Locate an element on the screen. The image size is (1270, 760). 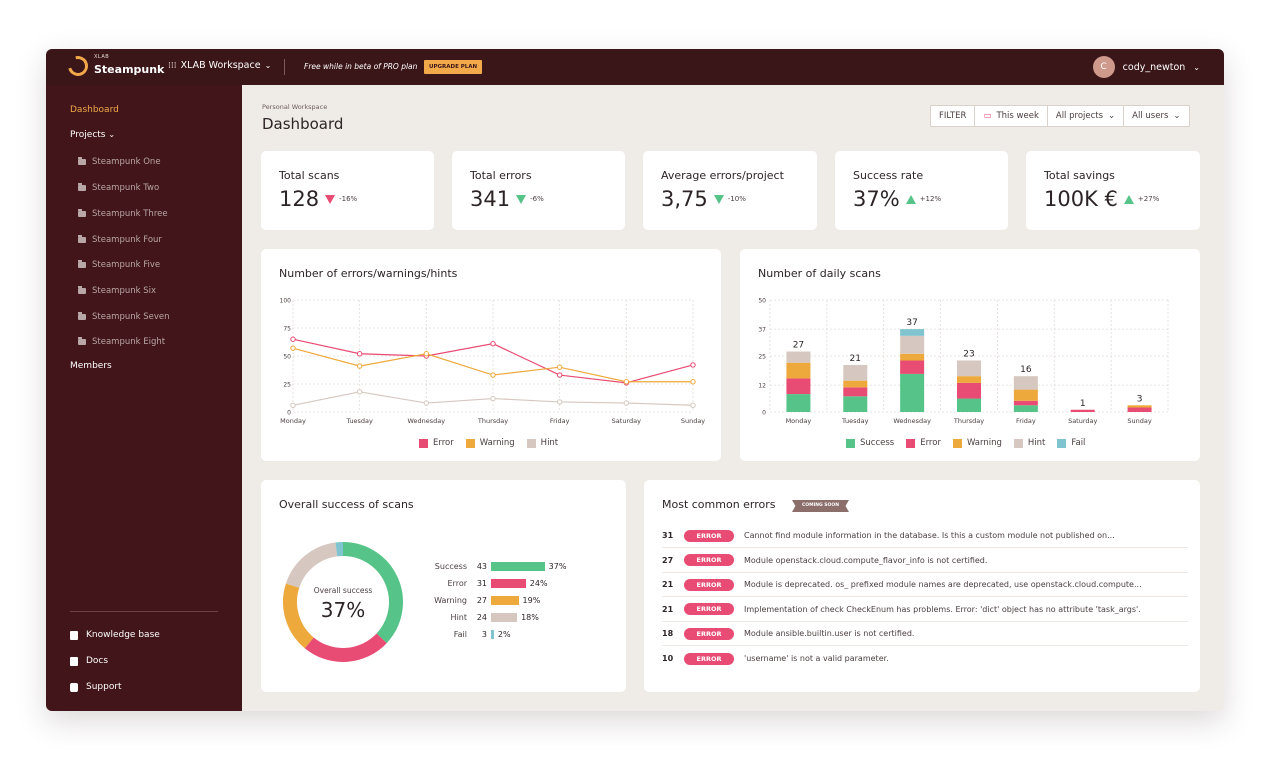
legend-label: Hint is located at coordinates (1036, 443).